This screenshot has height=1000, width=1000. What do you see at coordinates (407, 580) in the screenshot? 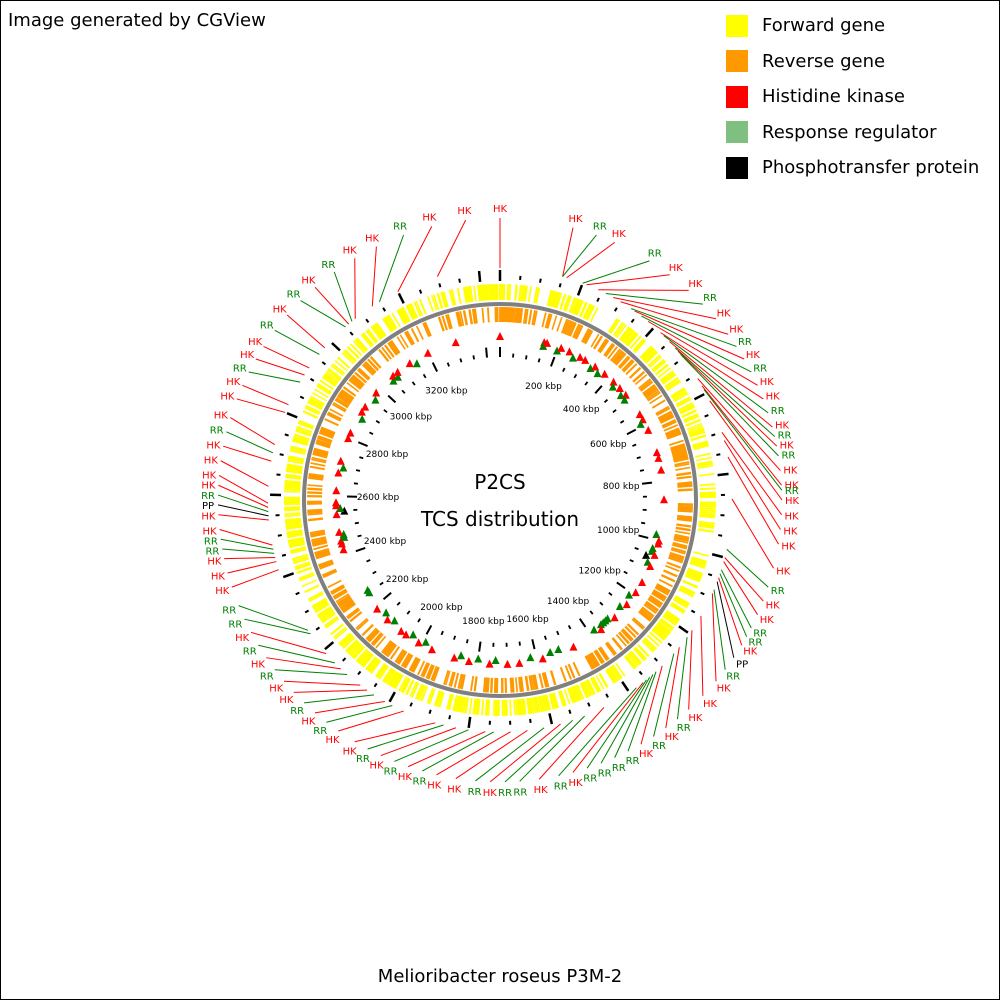
I see `ruler-label: 2200 kbp` at bounding box center [407, 580].